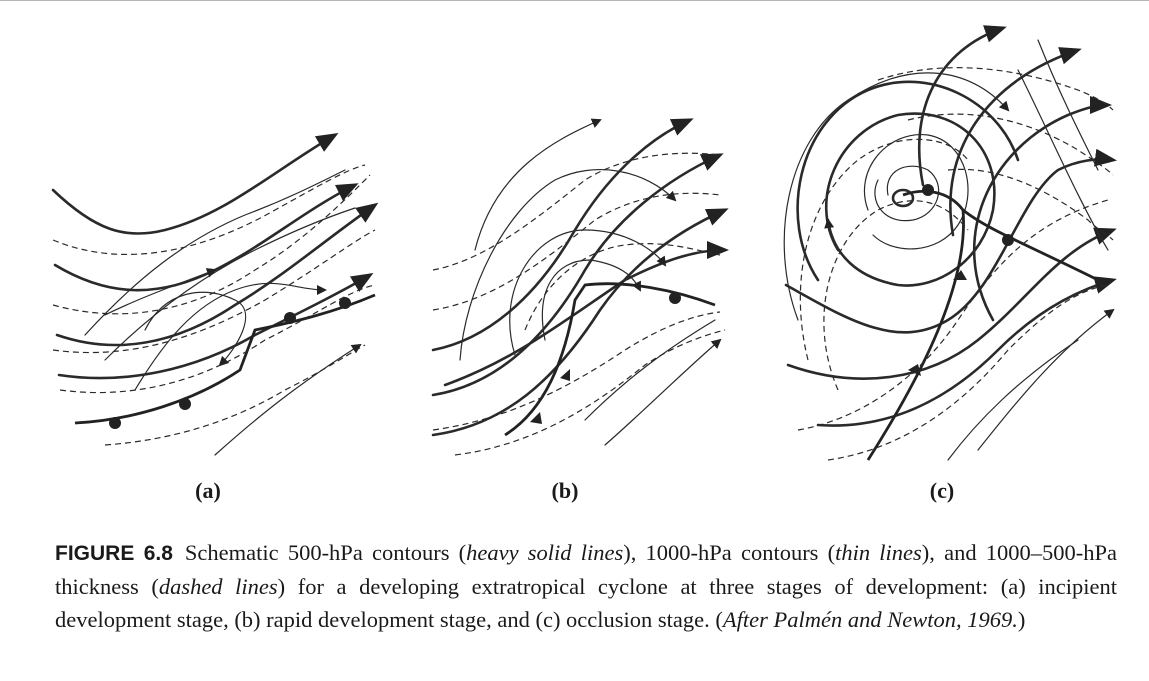  Describe the element at coordinates (729, 552) in the screenshot. I see `caption-text-2: ), 1000-hPa contours (` at that location.